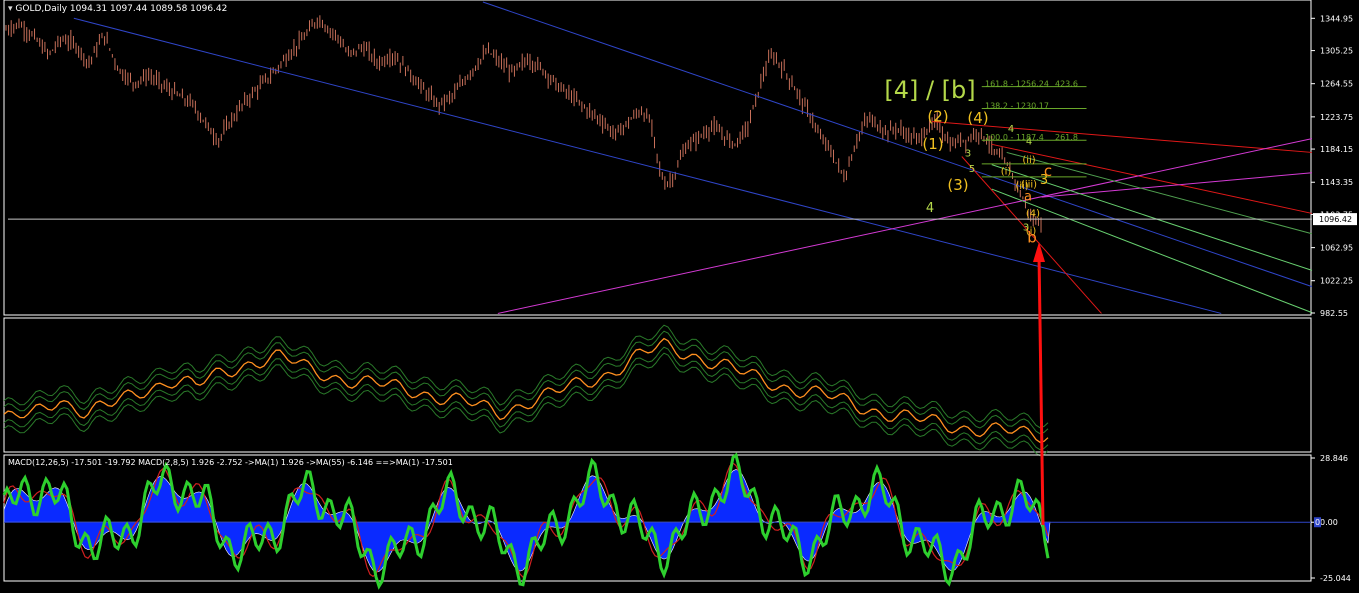 Image resolution: width=1359 pixels, height=593 pixels. What do you see at coordinates (1336, 51) in the screenshot?
I see `y-tick-label: 1305.25` at bounding box center [1336, 51].